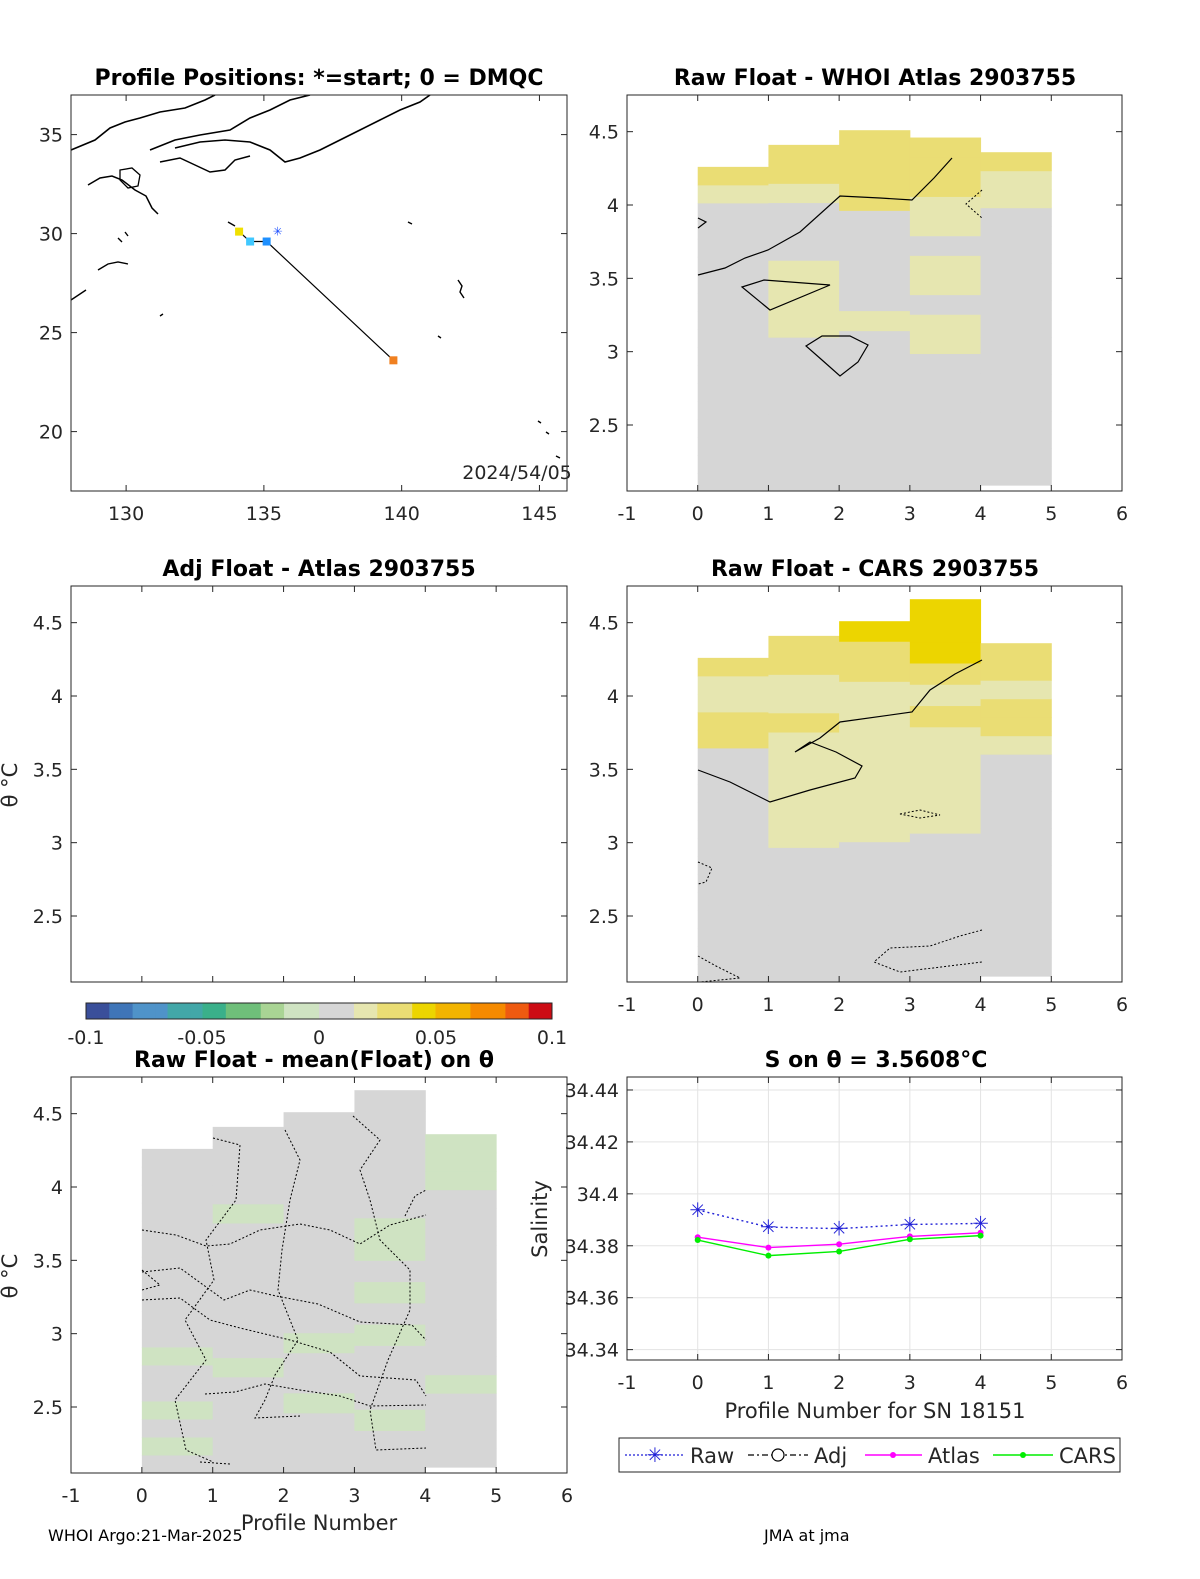  Describe the element at coordinates (627, 514) in the screenshot. I see `whoi-xtick-label: -1` at that location.